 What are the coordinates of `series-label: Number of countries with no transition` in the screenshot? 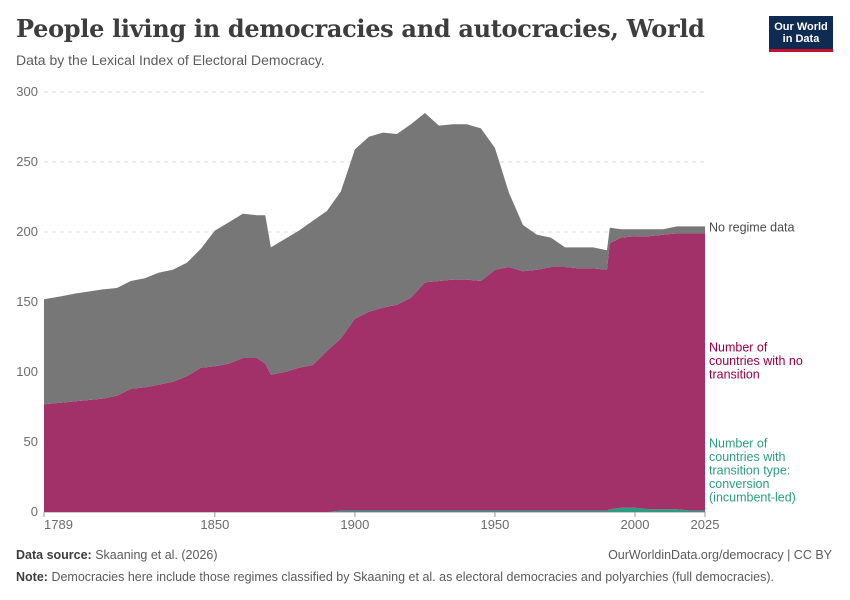 It's located at (756, 360).